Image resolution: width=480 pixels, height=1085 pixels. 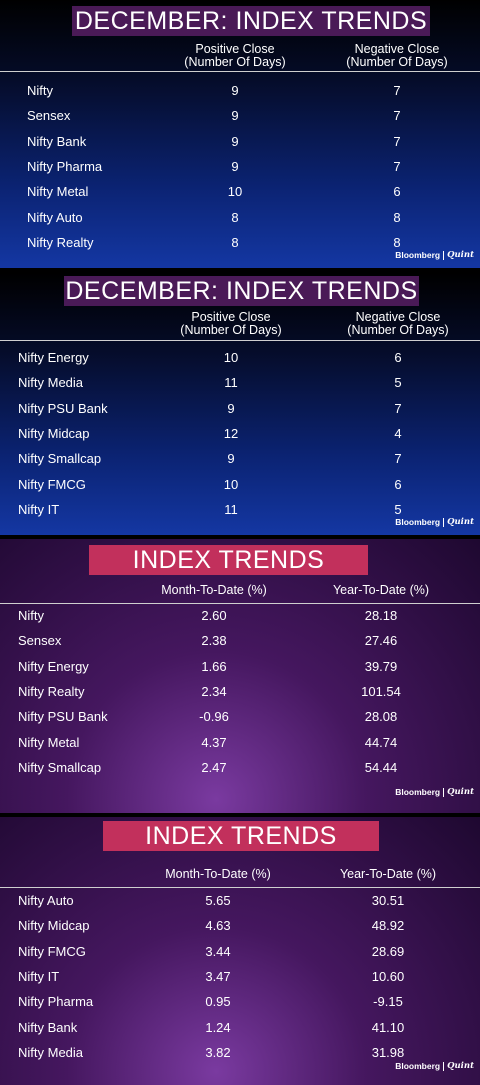 What do you see at coordinates (388, 1002) in the screenshot?
I see `cell-value: -9.15` at bounding box center [388, 1002].